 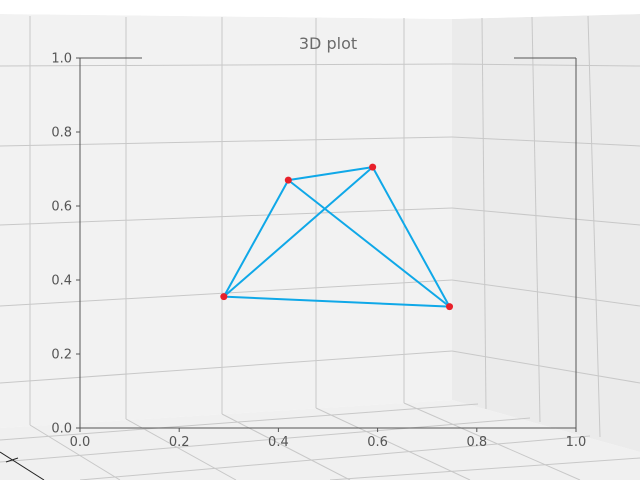 I want to click on top-strip, so click(x=320, y=9).